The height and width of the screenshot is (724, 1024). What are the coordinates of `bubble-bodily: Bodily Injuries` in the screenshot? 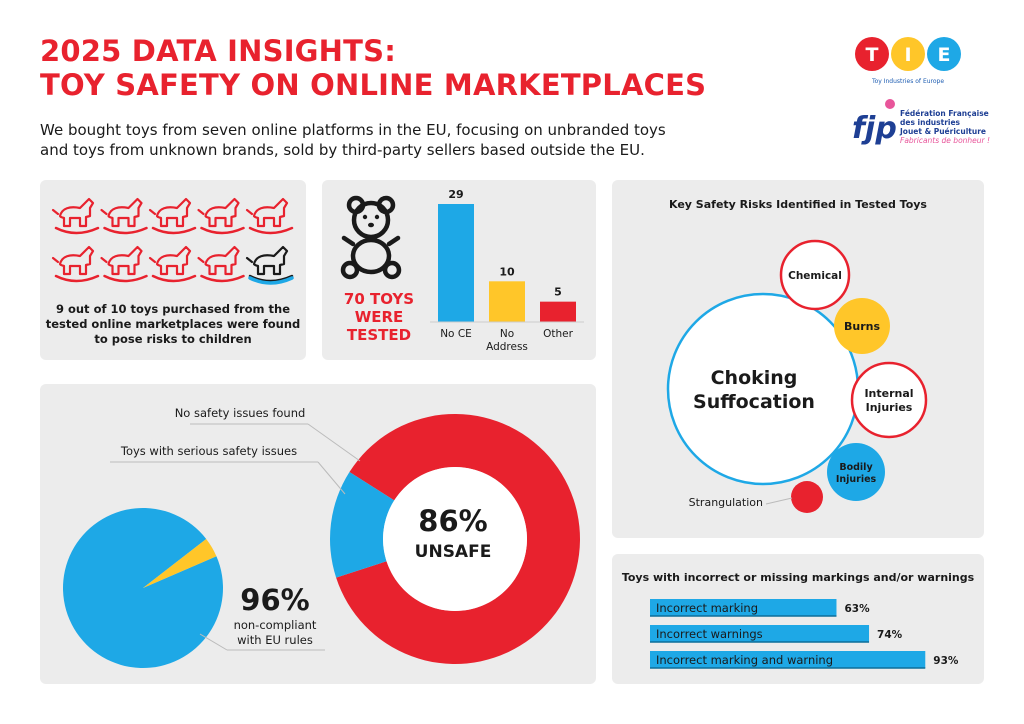 It's located at (856, 472).